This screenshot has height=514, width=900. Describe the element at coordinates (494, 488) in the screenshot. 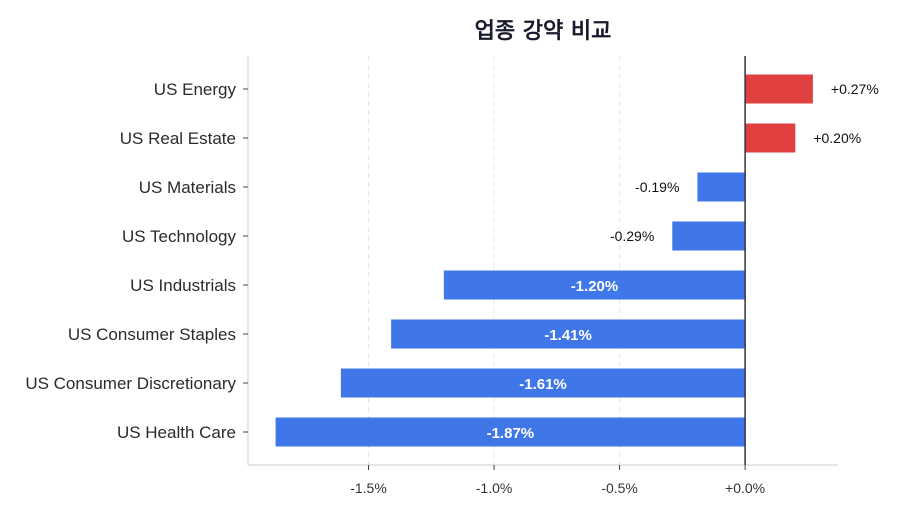

I see `x-tick-label: -1.0%` at that location.